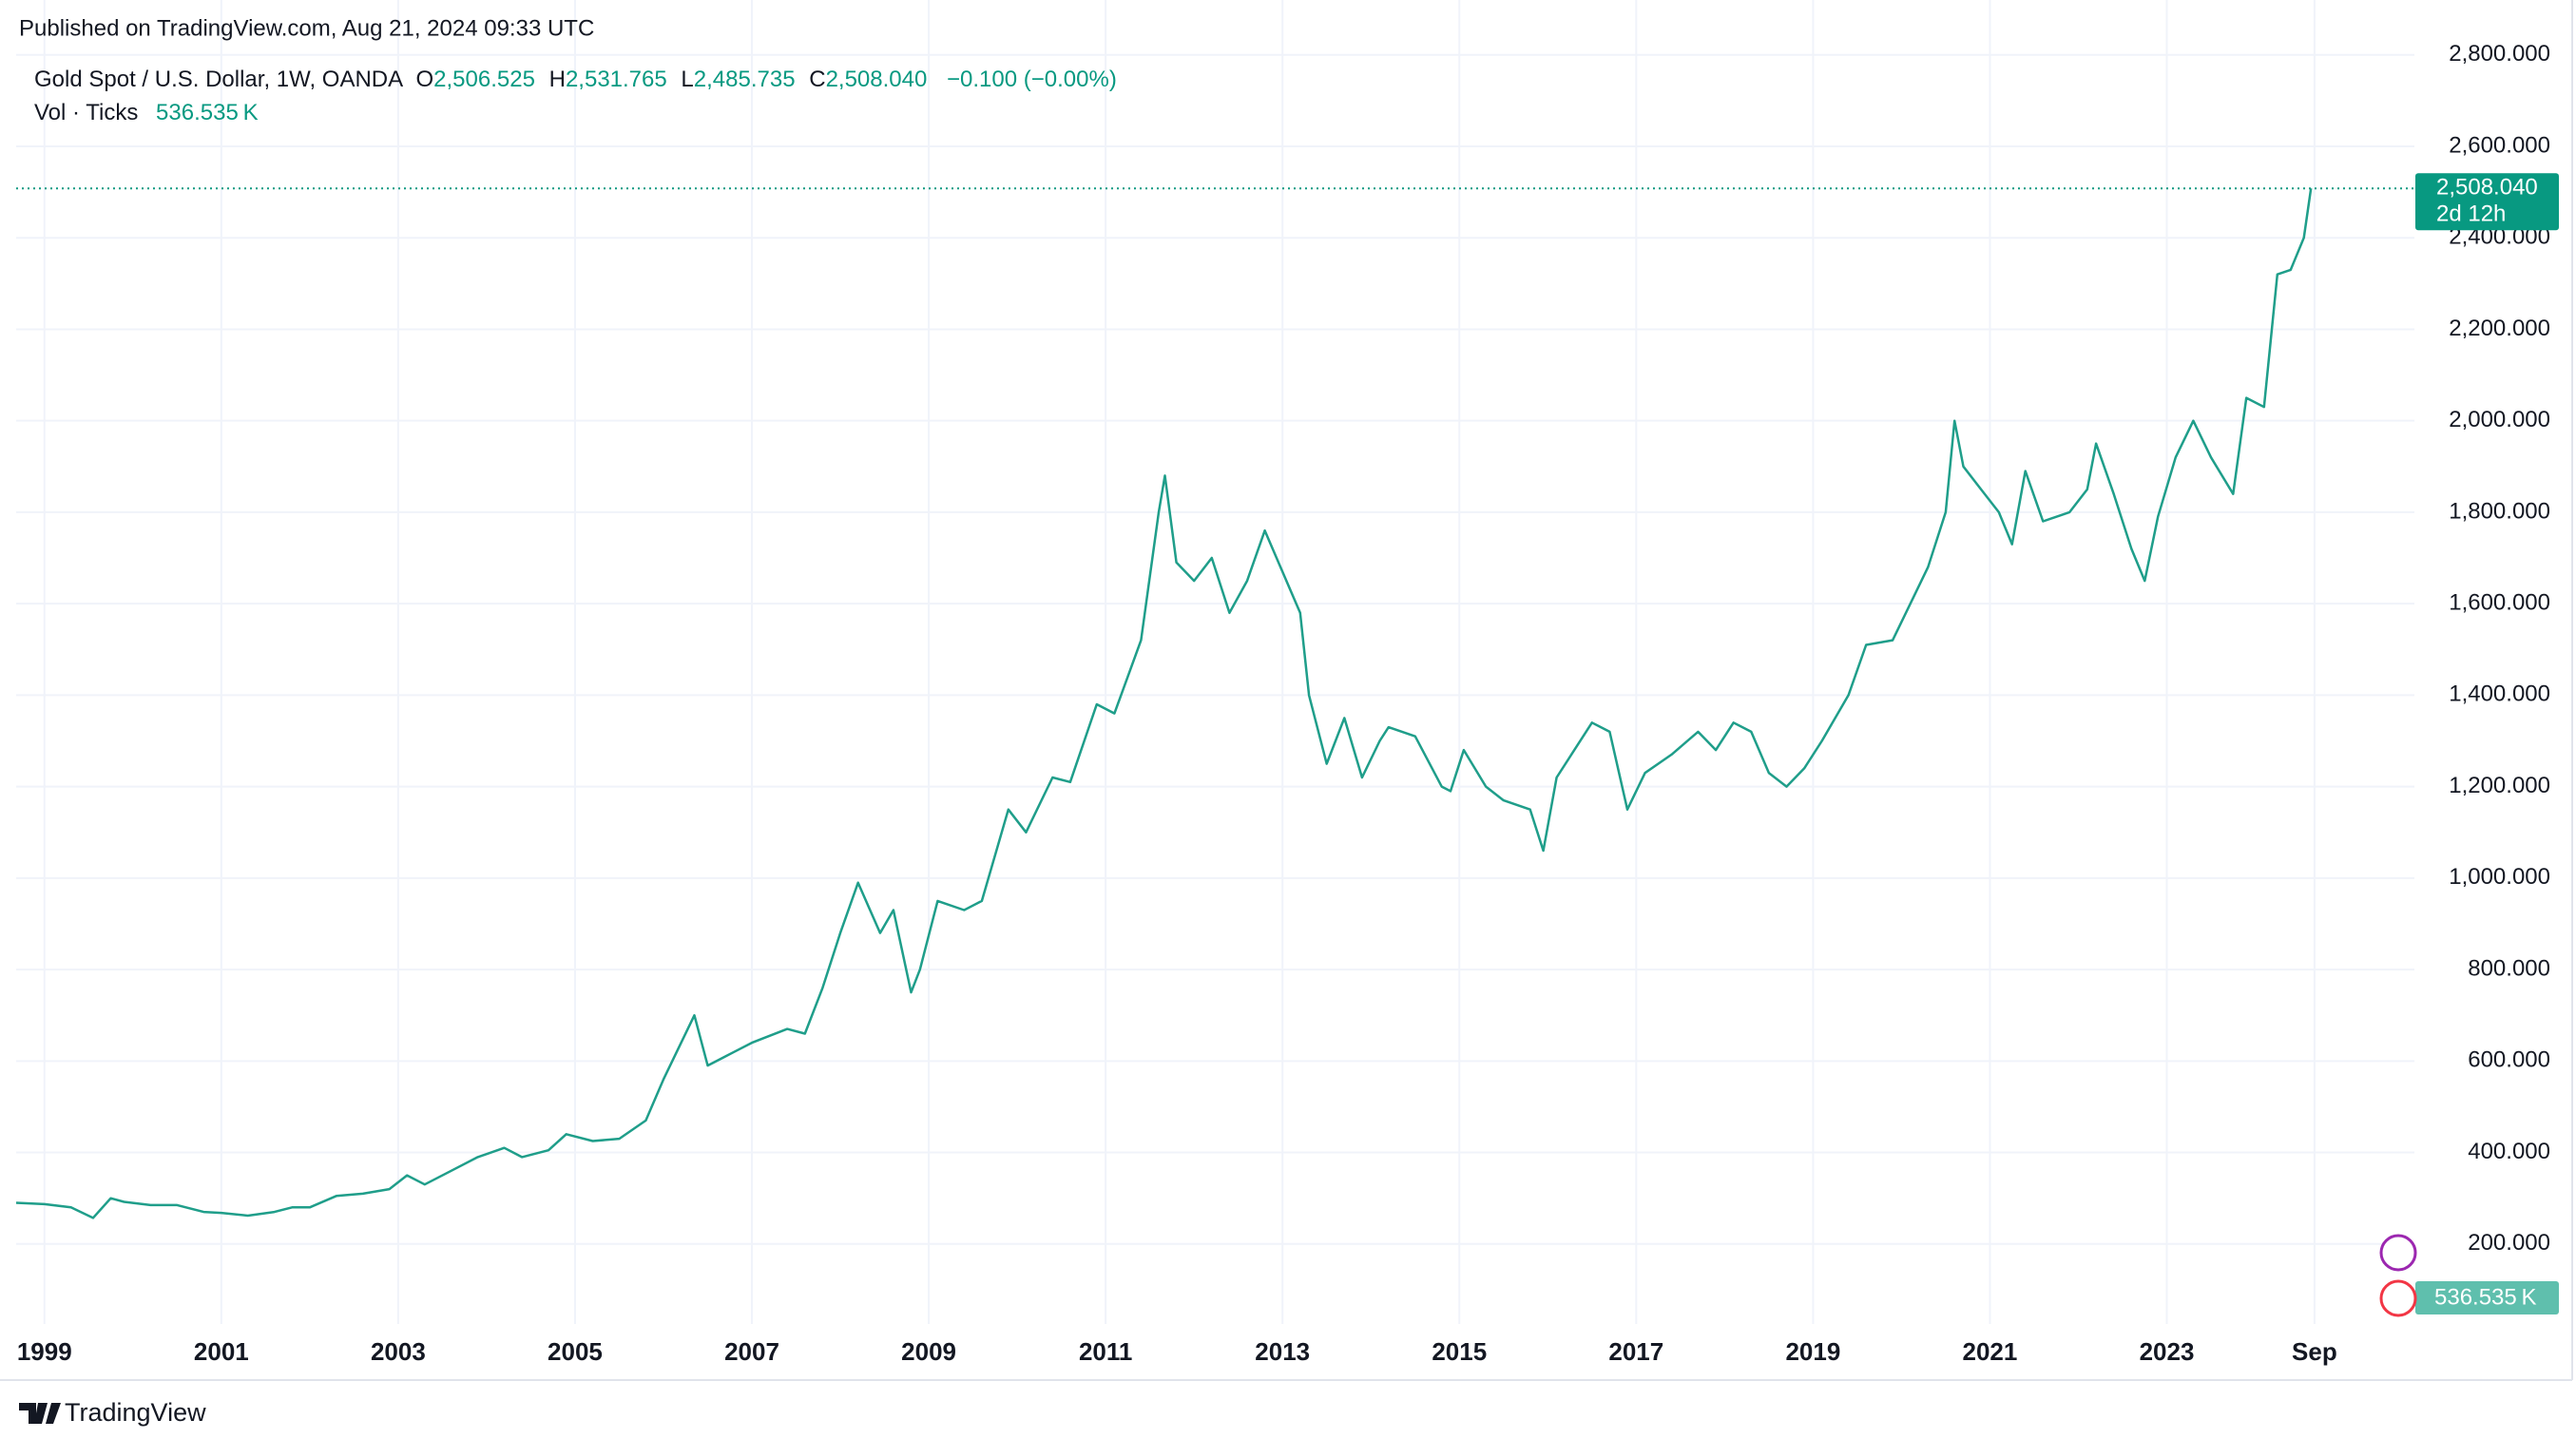 The image size is (2576, 1439). What do you see at coordinates (2500, 785) in the screenshot?
I see `y-tick-label: 1,200.000` at bounding box center [2500, 785].